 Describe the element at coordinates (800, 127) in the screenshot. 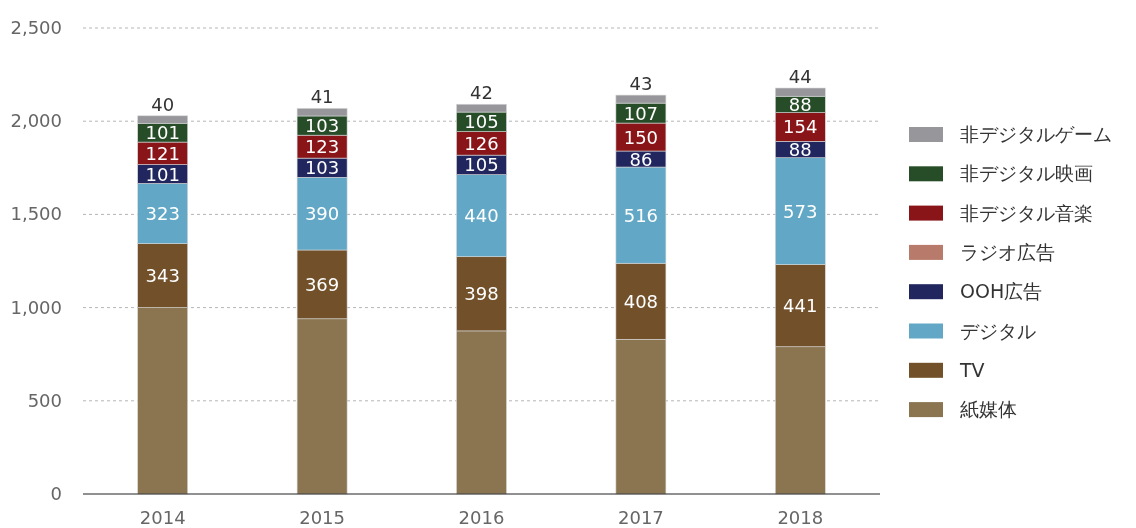

I see `data-label: 154` at that location.